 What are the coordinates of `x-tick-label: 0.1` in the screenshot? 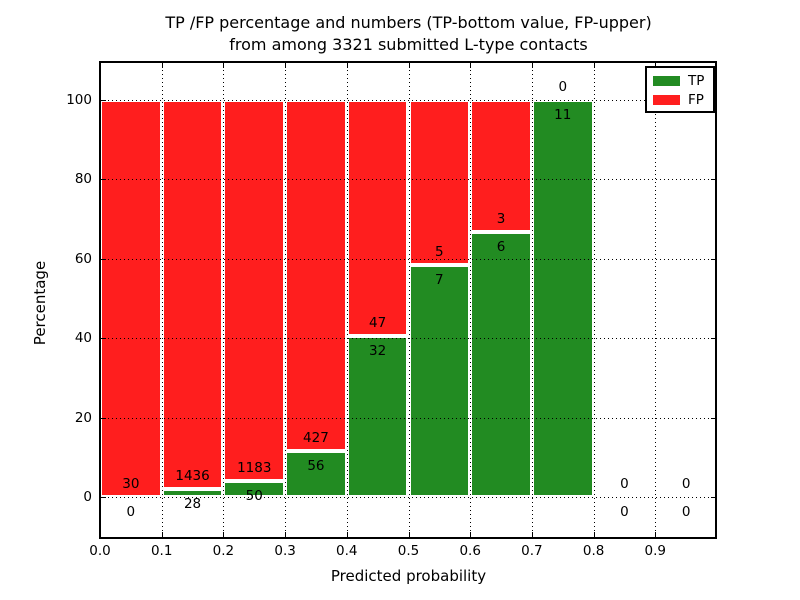 It's located at (161, 551).